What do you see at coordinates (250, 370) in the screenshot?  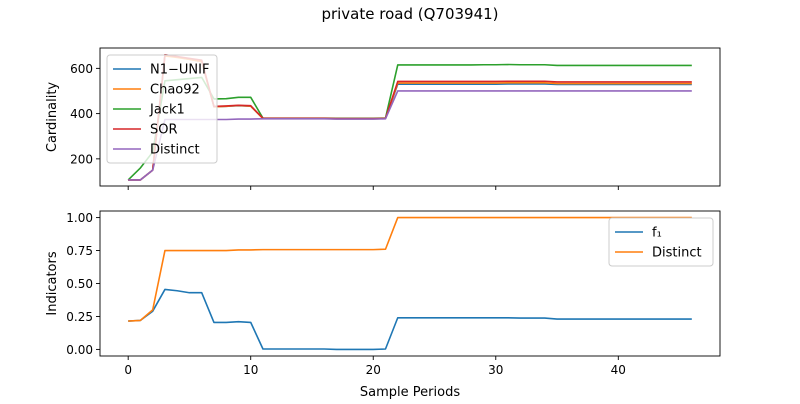 I see `x-tick-label: 10` at bounding box center [250, 370].